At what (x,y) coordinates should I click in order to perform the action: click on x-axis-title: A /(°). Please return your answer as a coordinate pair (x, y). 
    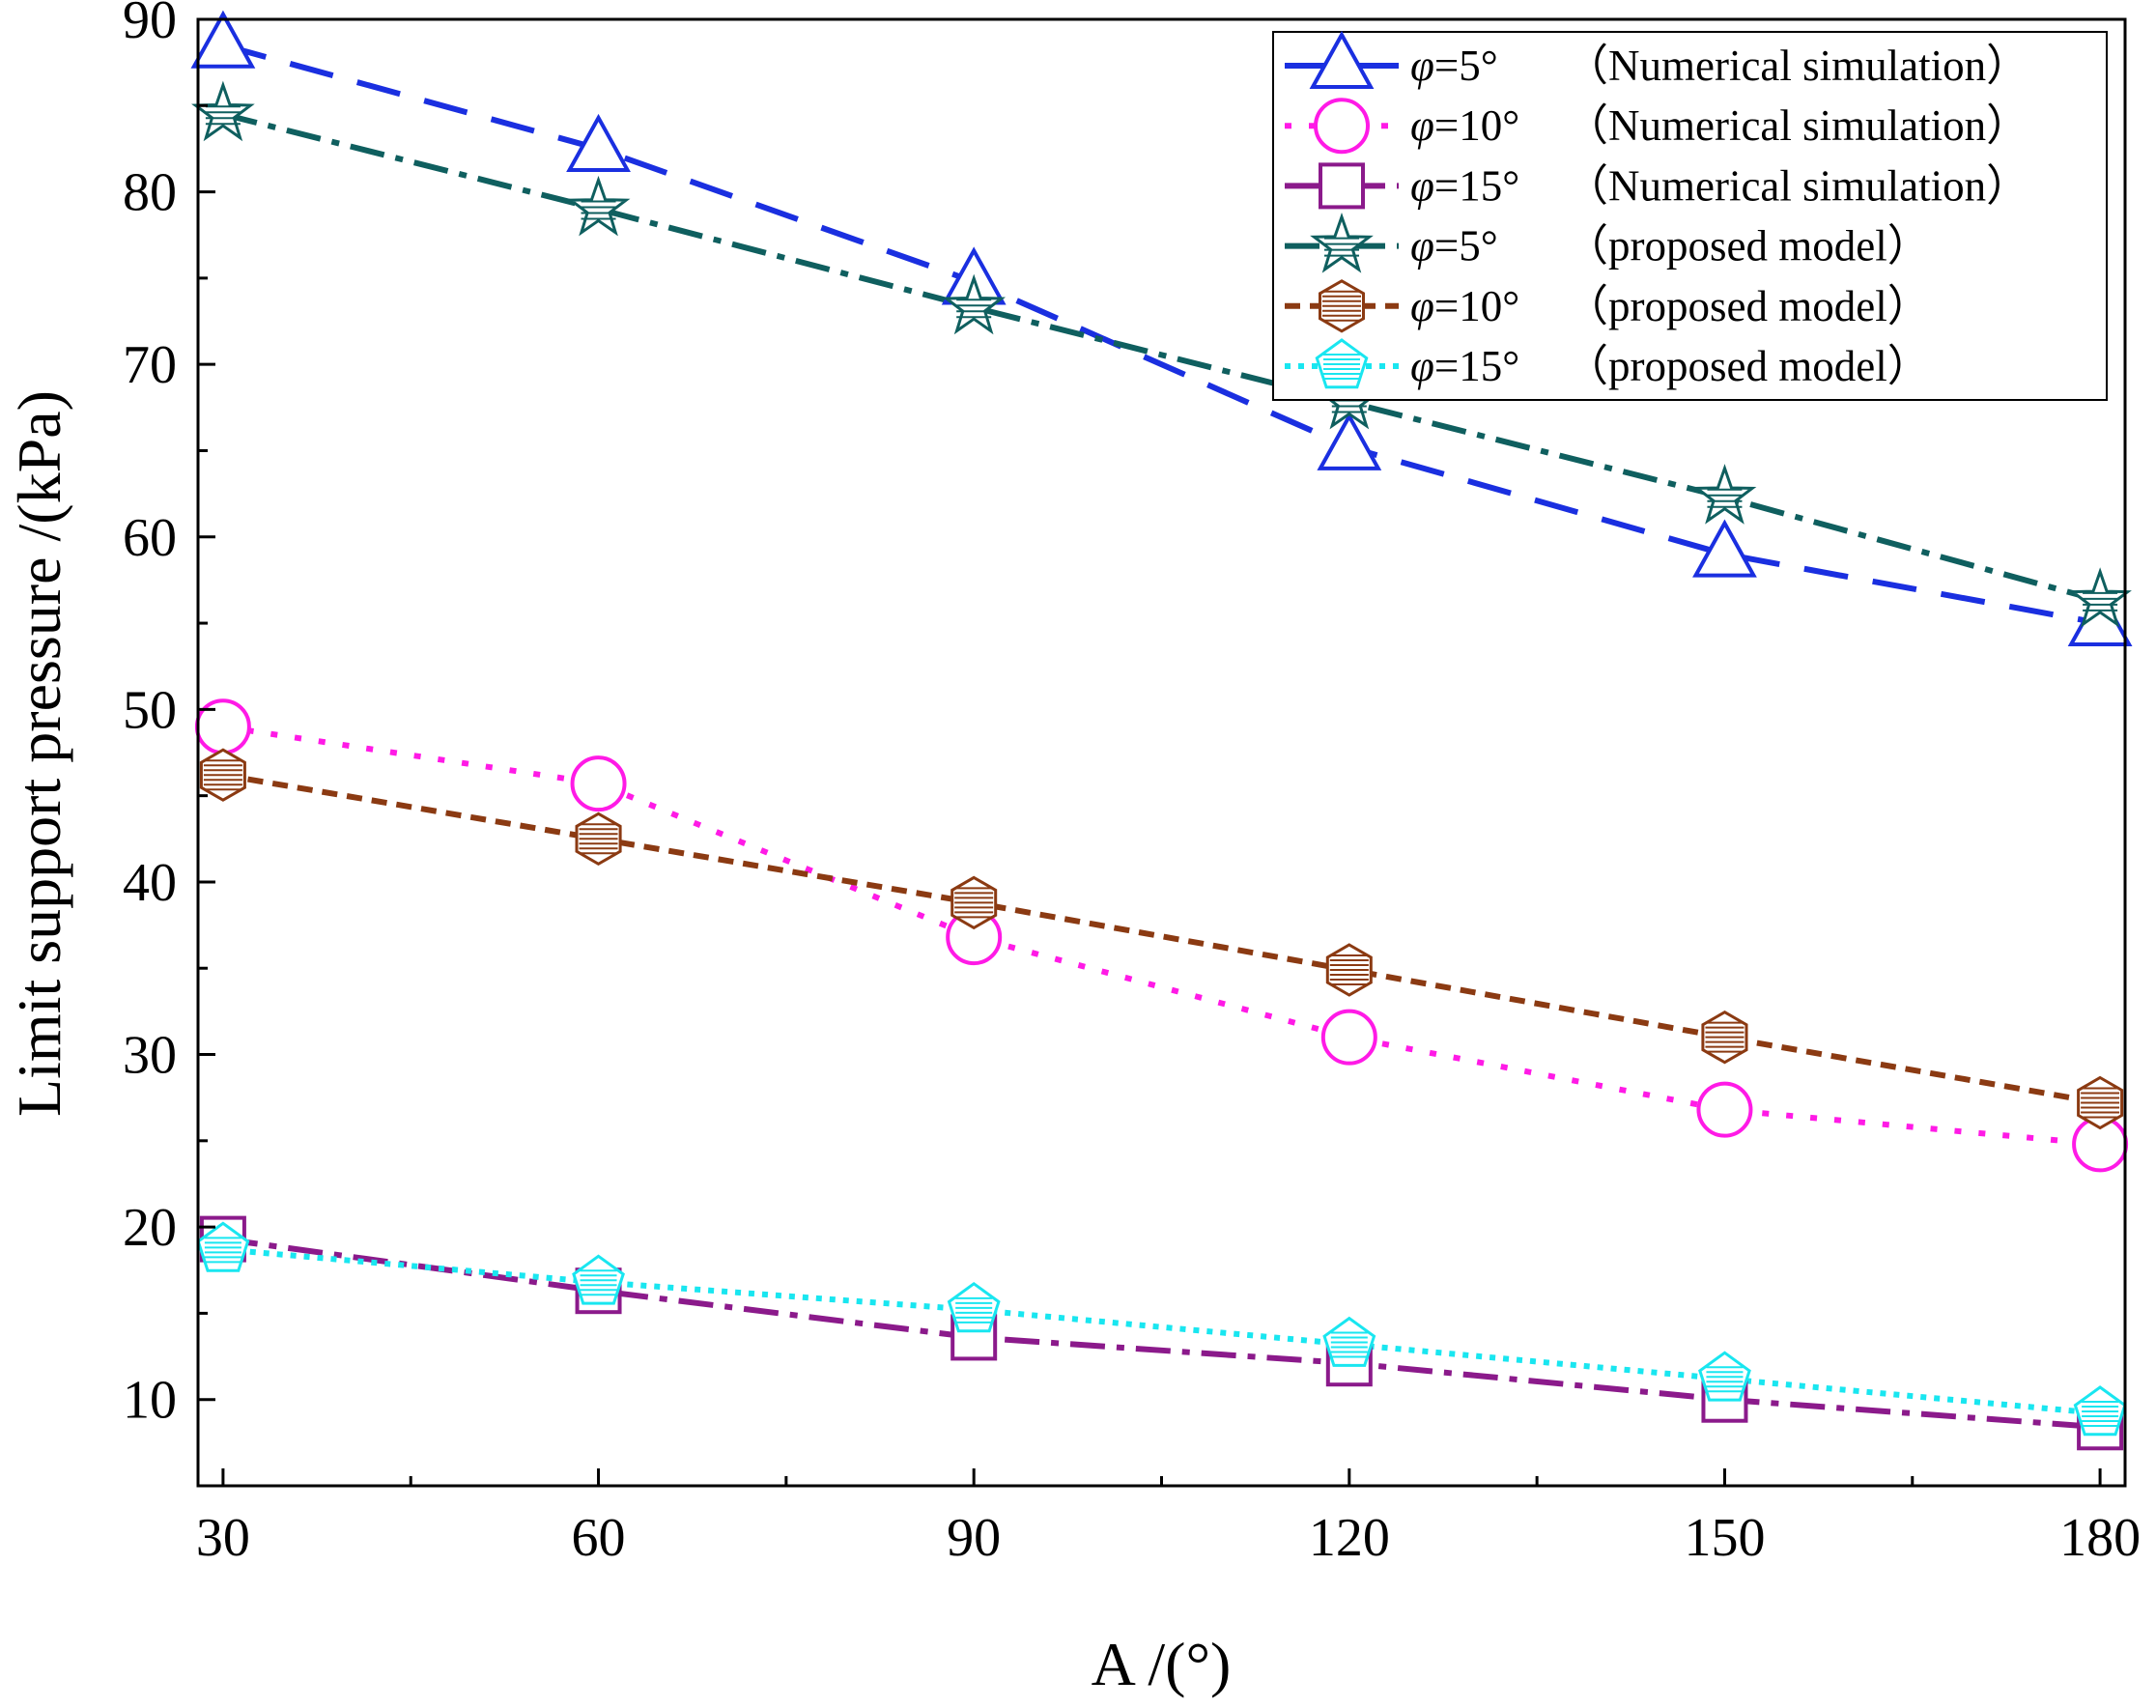
    Looking at the image, I should click on (1162, 1664).